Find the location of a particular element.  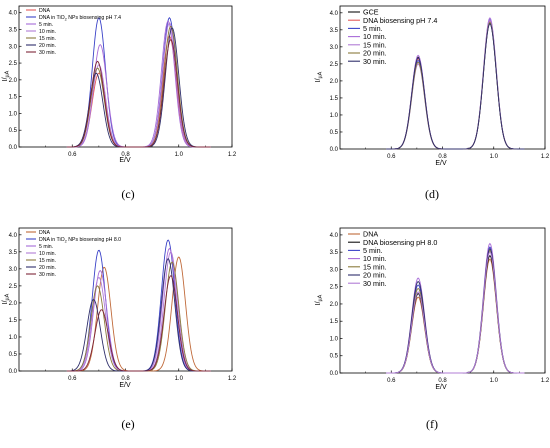

legend-label: GCE is located at coordinates (371, 12).